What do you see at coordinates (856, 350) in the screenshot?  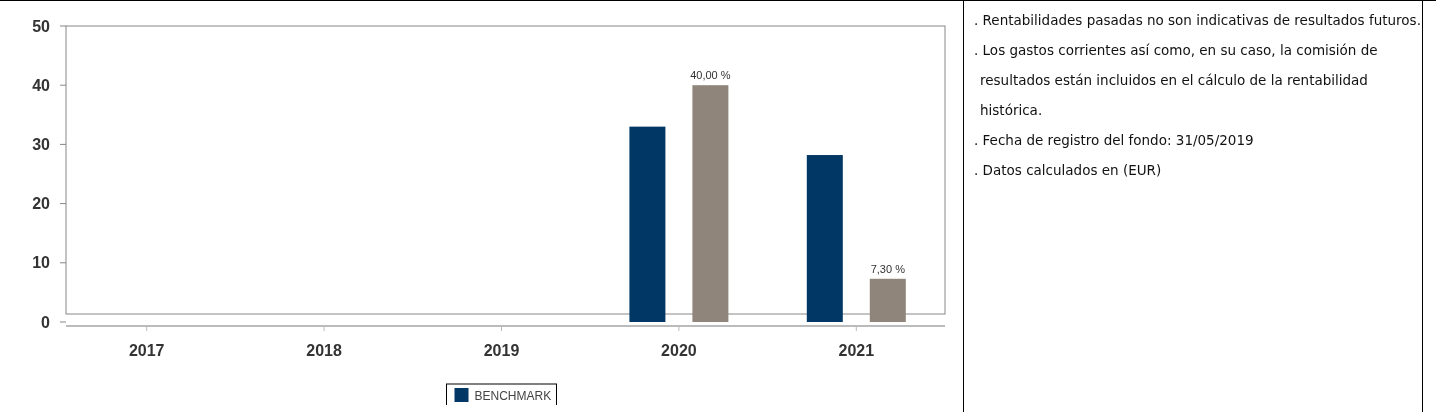 I see `x-tick-label: 2021` at bounding box center [856, 350].